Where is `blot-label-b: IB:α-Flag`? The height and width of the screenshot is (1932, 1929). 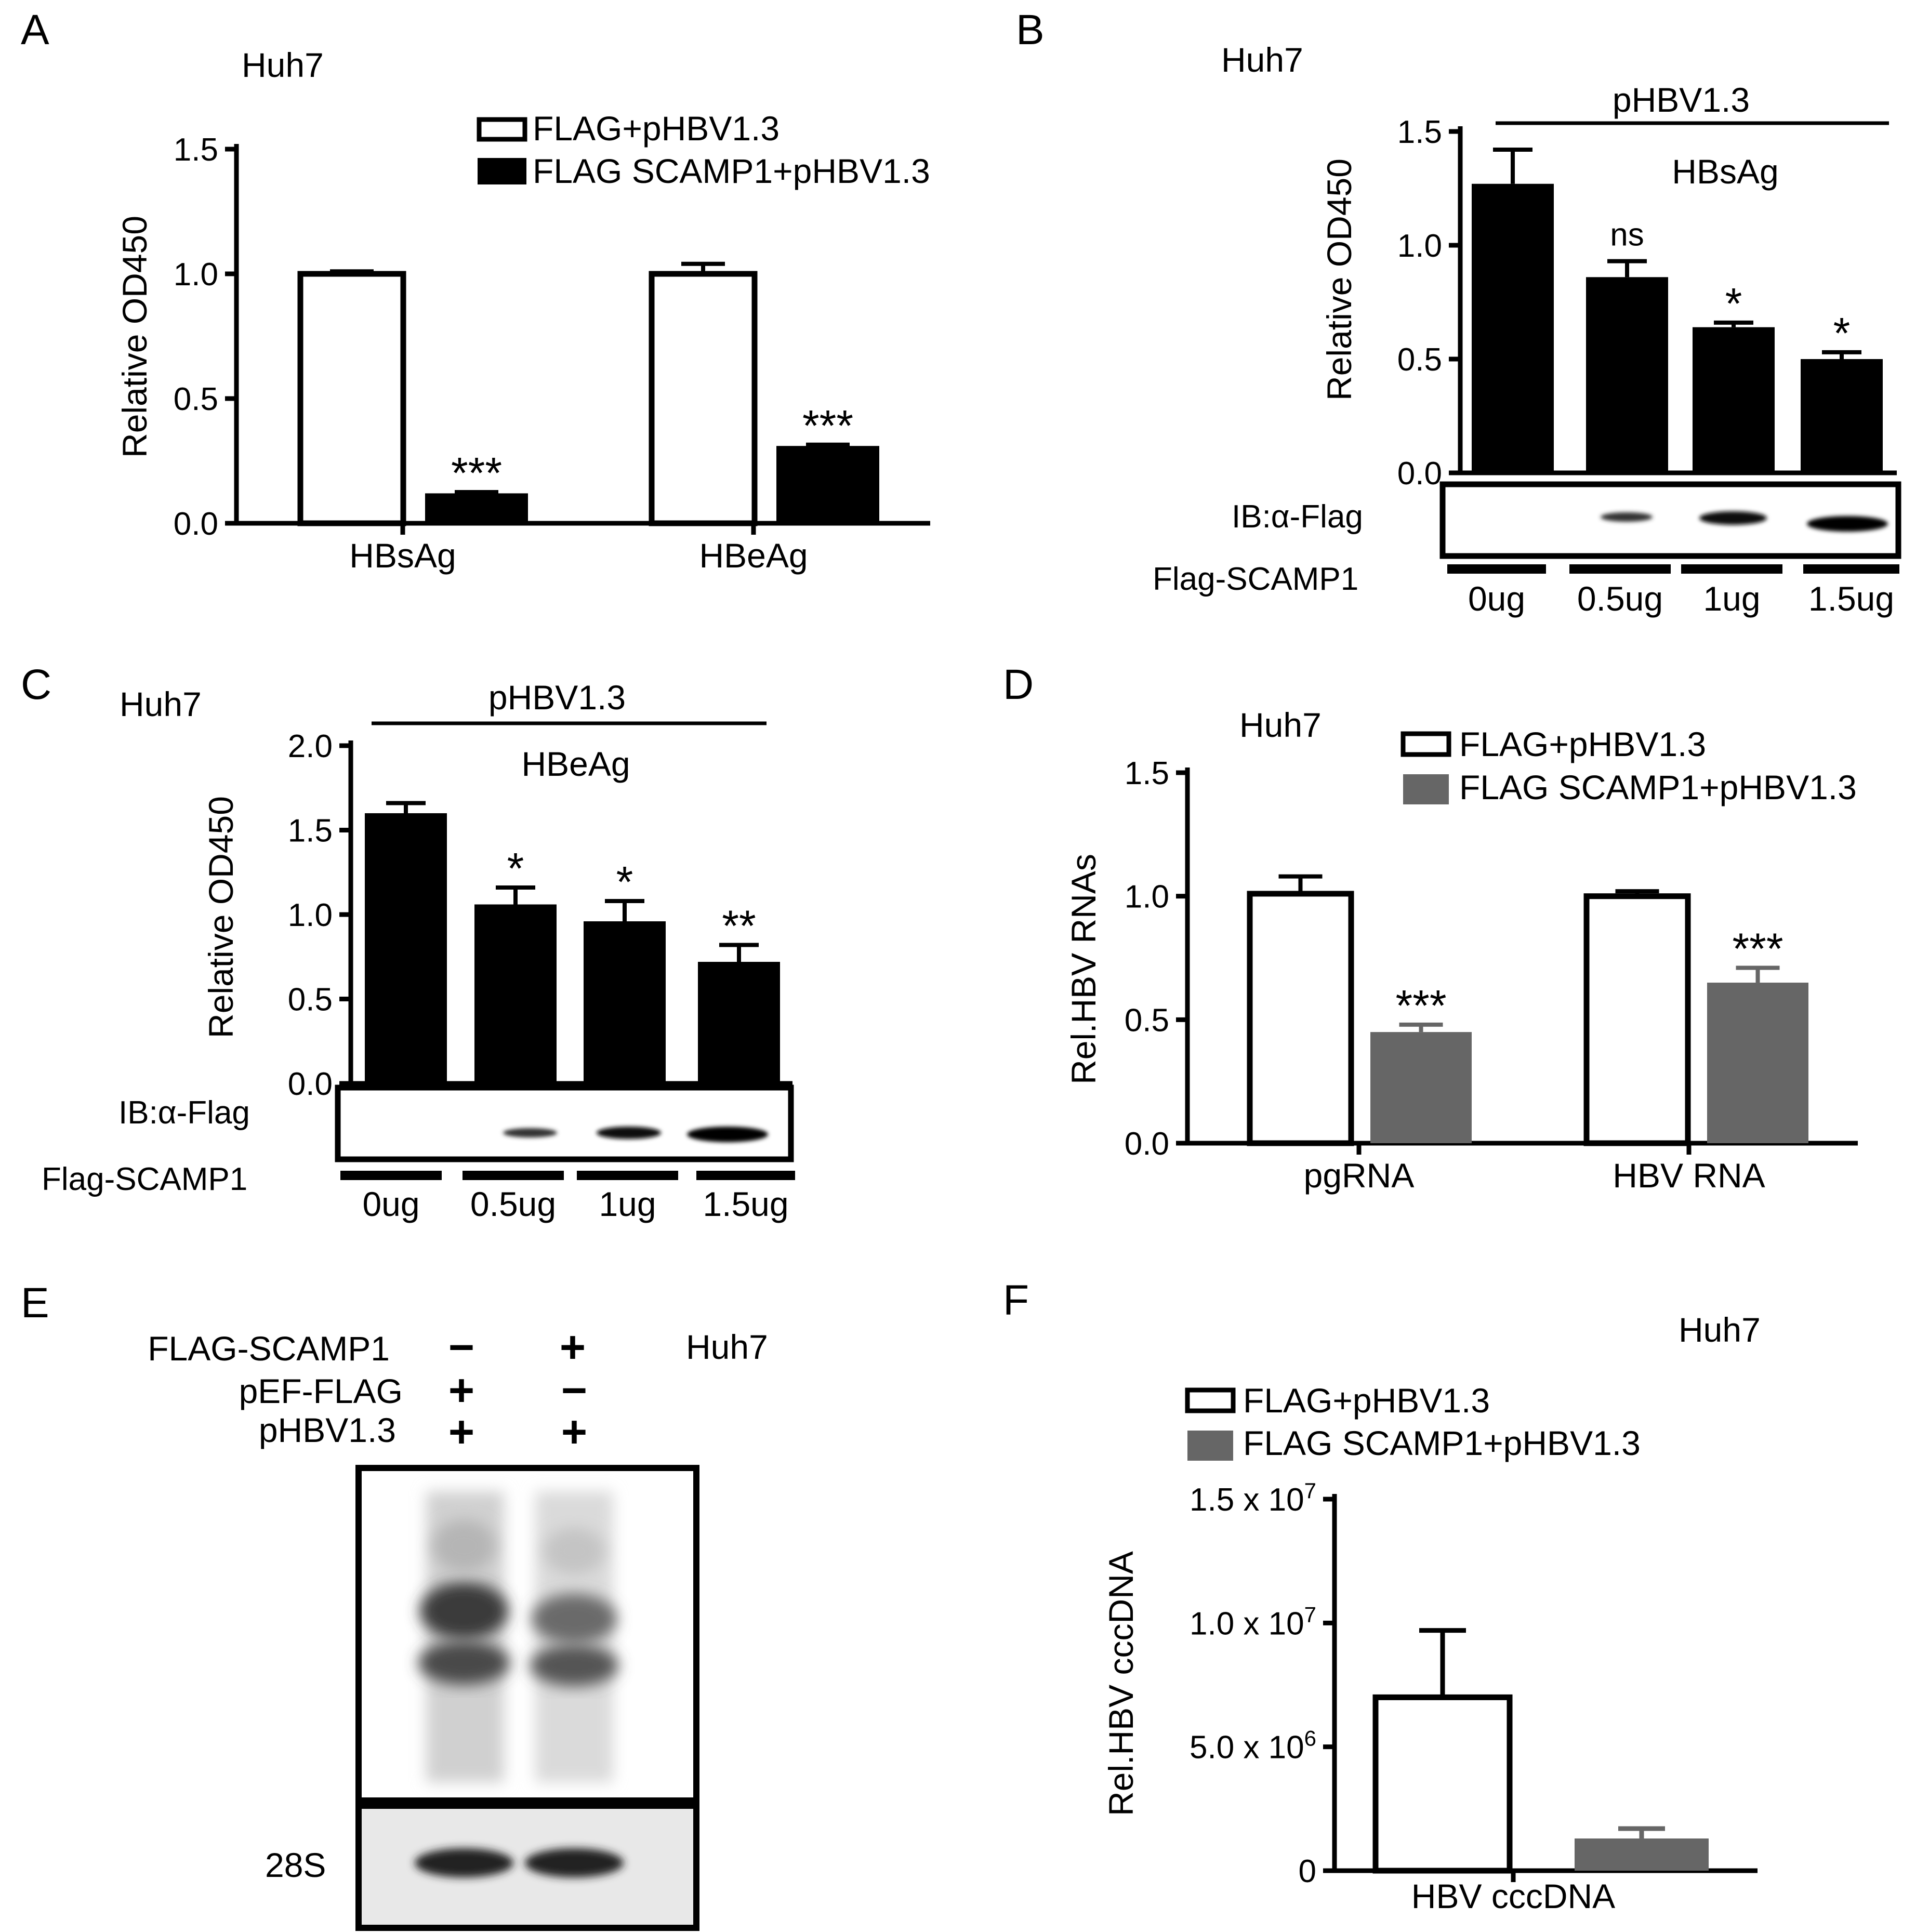 blot-label-b: IB:α-Flag is located at coordinates (1298, 517).